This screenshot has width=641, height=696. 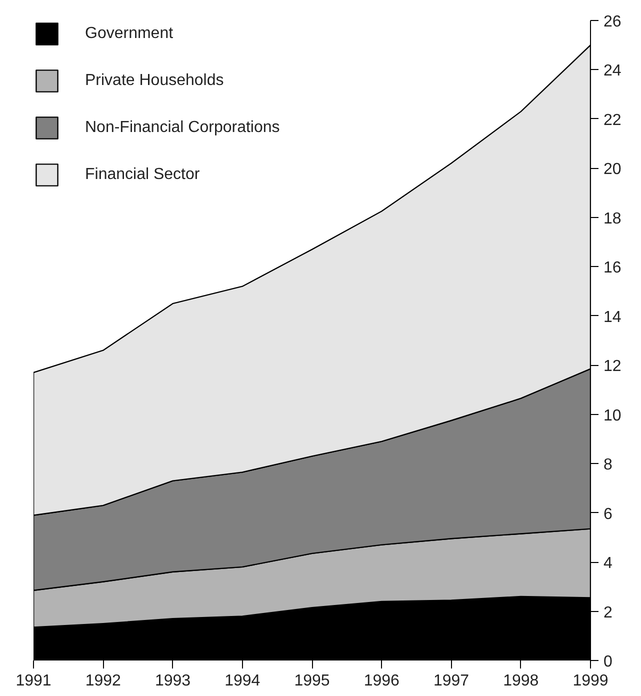 What do you see at coordinates (613, 317) in the screenshot?
I see `y-tick-label: 14` at bounding box center [613, 317].